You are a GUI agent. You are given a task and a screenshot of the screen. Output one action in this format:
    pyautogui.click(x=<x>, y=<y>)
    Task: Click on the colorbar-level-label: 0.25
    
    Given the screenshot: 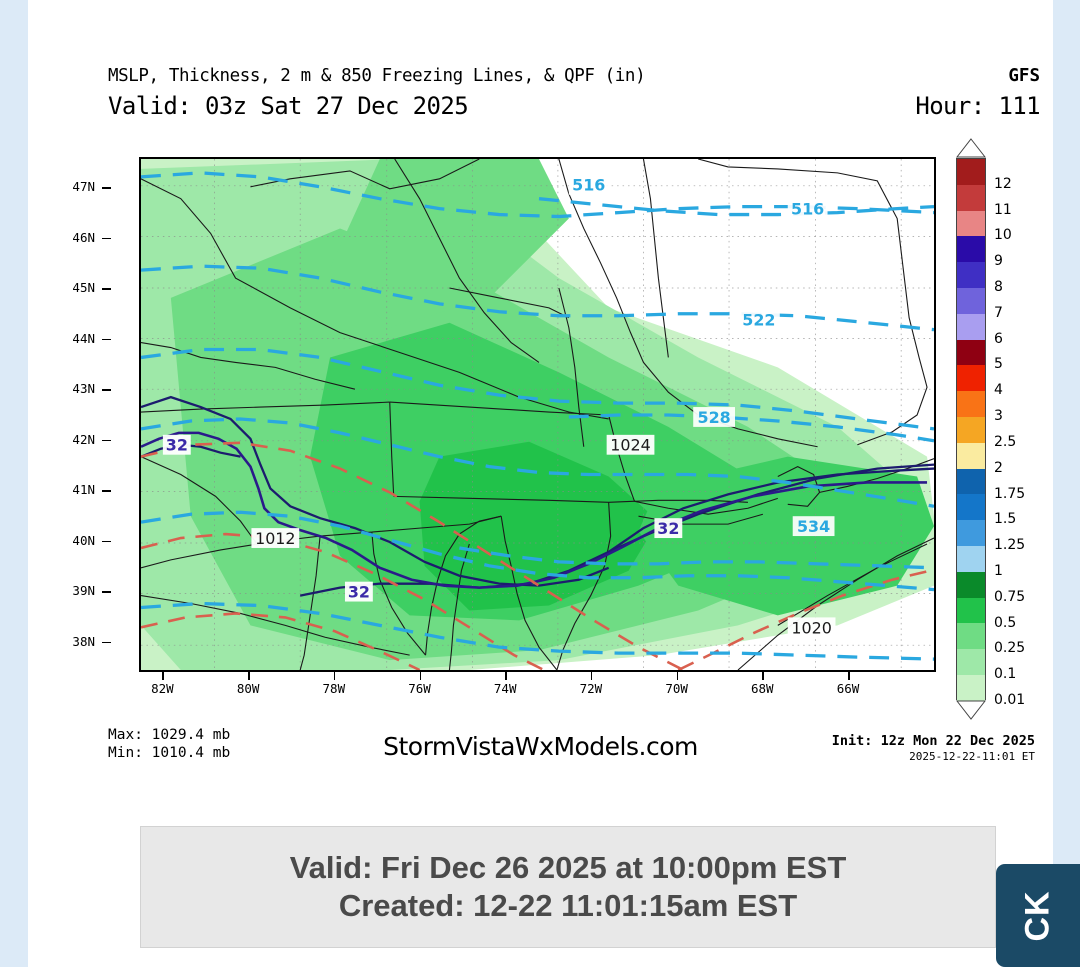 What is the action you would take?
    pyautogui.click(x=1010, y=648)
    